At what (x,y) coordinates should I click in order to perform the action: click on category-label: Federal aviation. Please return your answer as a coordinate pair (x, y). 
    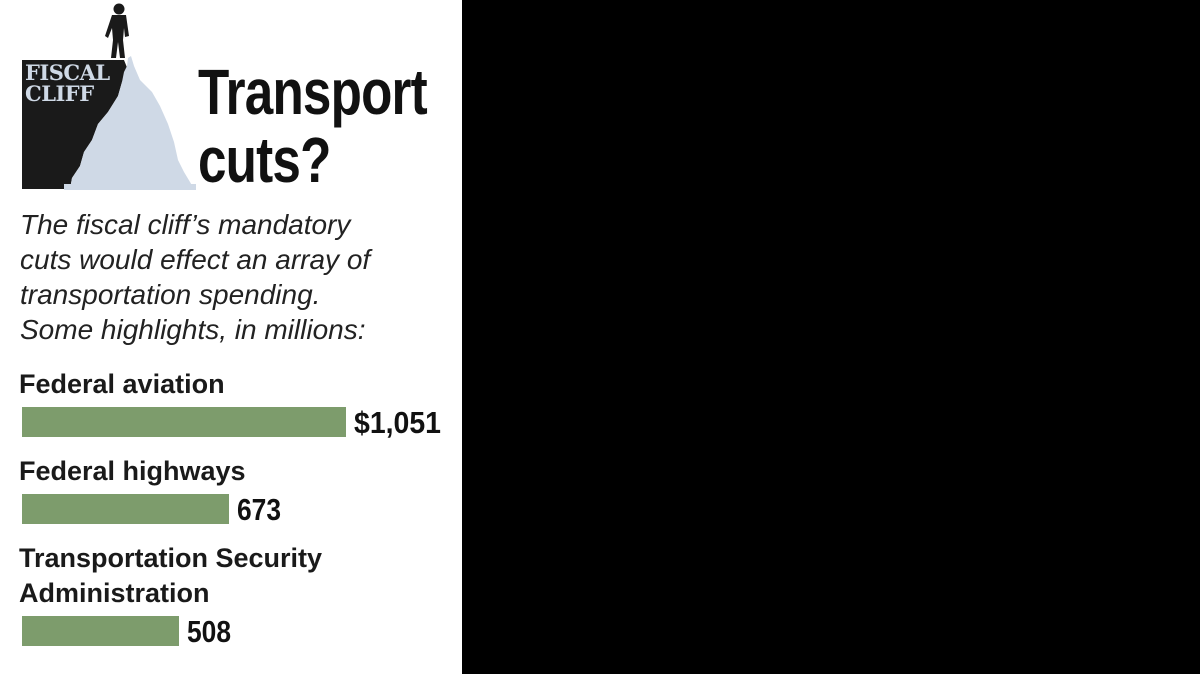
    Looking at the image, I should click on (122, 384).